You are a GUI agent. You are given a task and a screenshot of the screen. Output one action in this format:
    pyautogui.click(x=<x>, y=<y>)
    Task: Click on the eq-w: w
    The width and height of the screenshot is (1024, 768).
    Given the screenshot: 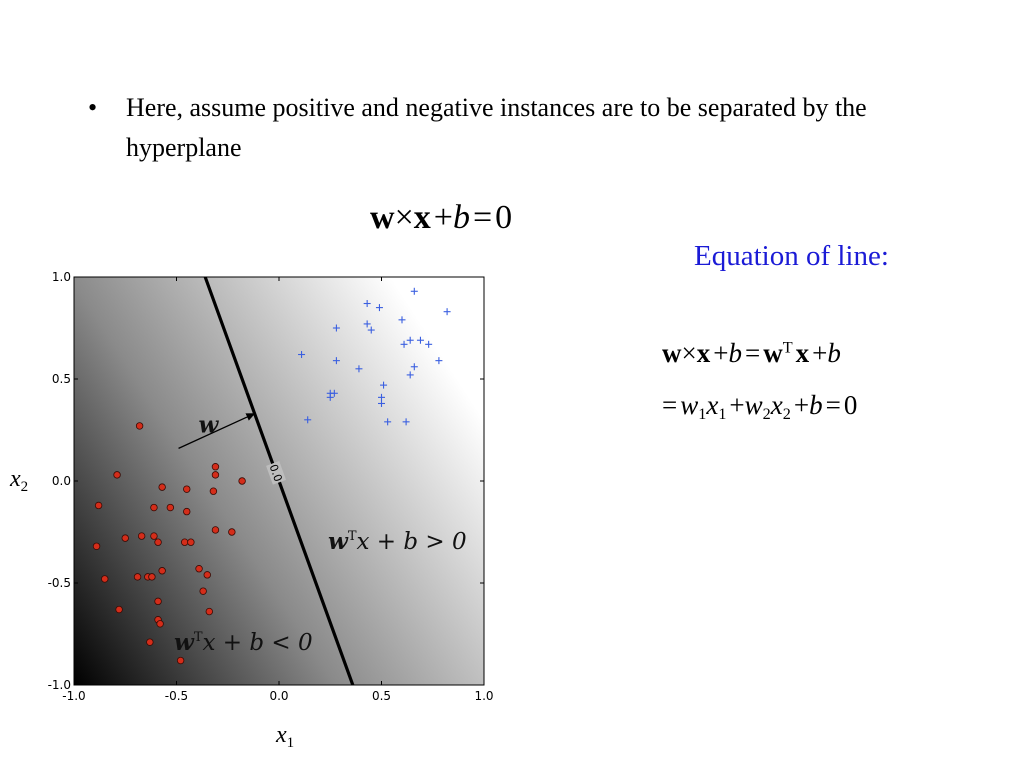 What is the action you would take?
    pyautogui.click(x=382, y=217)
    